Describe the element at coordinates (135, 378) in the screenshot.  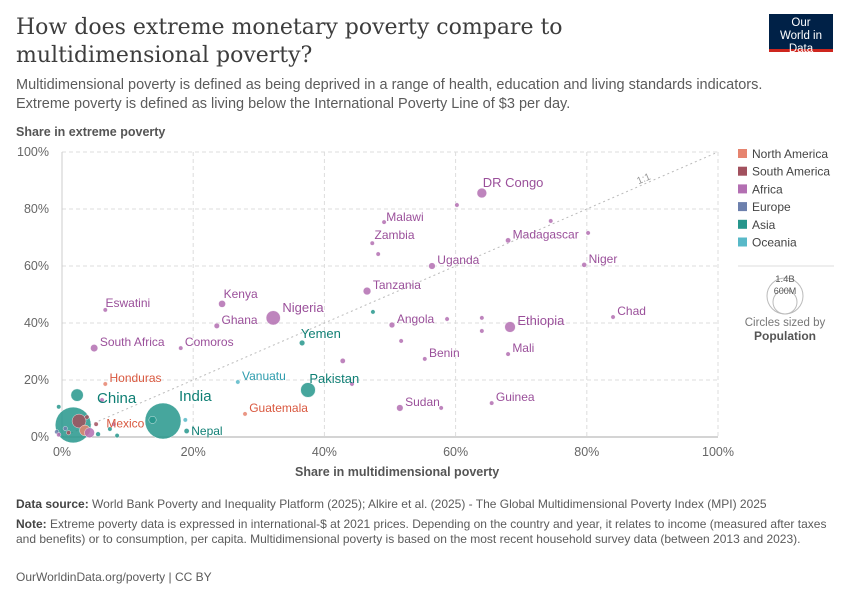
I see `point-label: Honduras` at that location.